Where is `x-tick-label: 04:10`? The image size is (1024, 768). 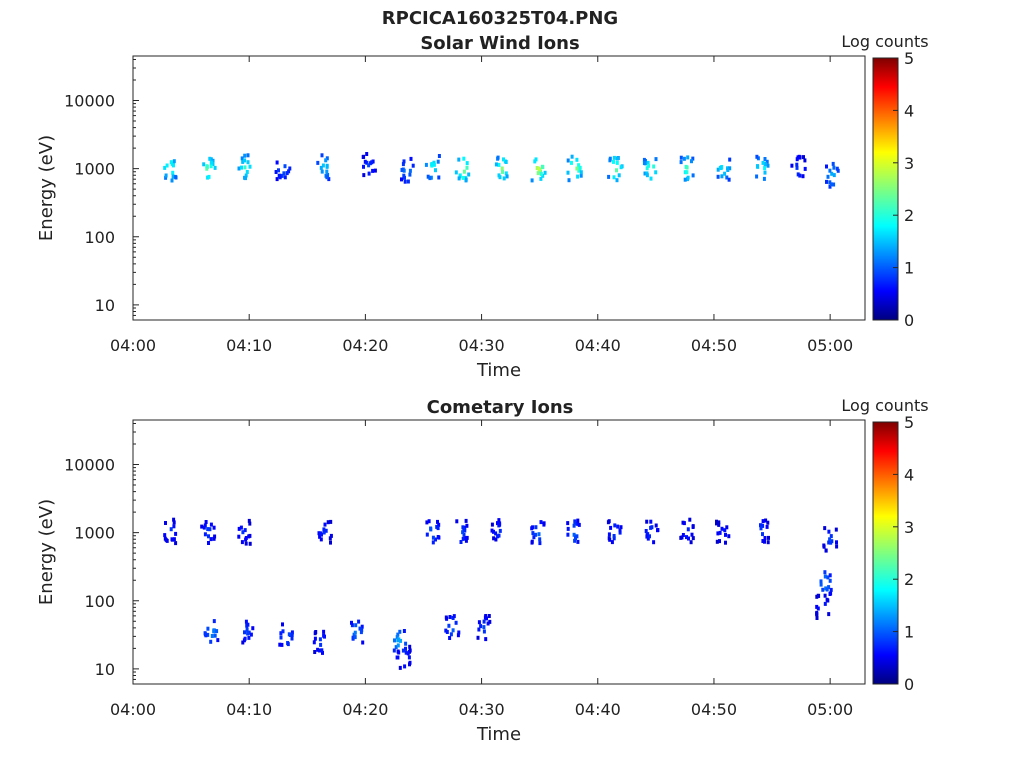 x-tick-label: 04:10 is located at coordinates (249, 709).